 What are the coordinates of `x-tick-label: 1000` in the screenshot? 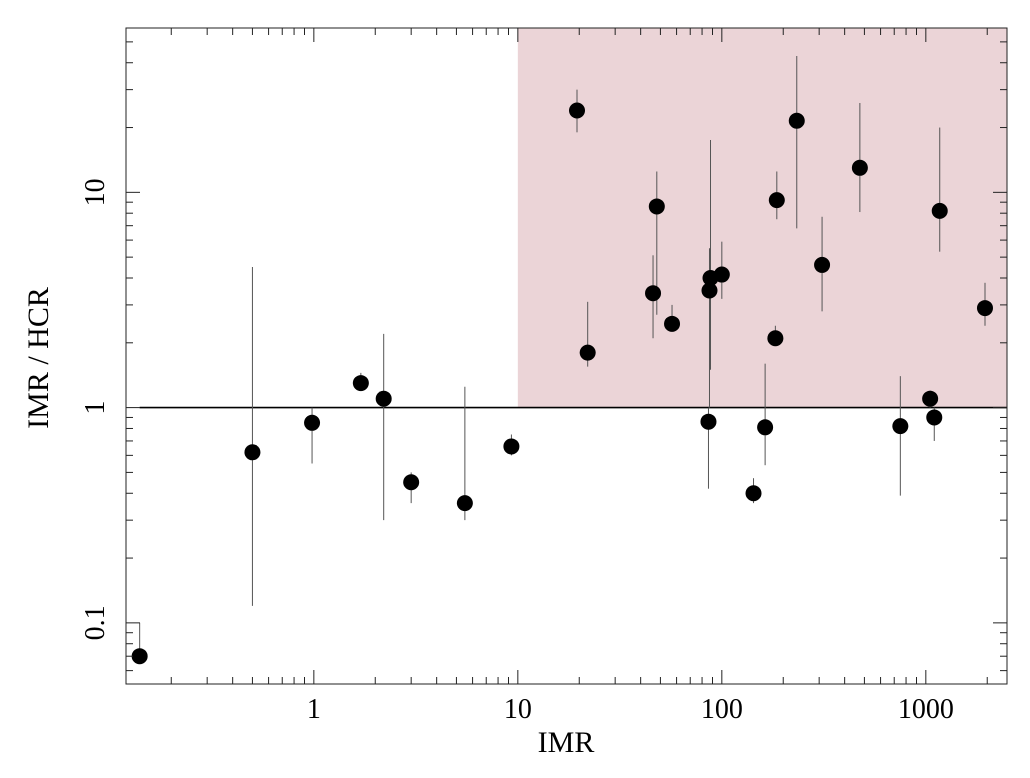 It's located at (926, 709).